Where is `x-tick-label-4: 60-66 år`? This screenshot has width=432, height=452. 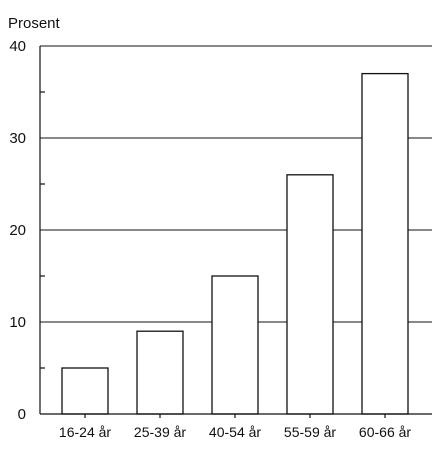 x-tick-label-4: 60-66 år is located at coordinates (385, 432).